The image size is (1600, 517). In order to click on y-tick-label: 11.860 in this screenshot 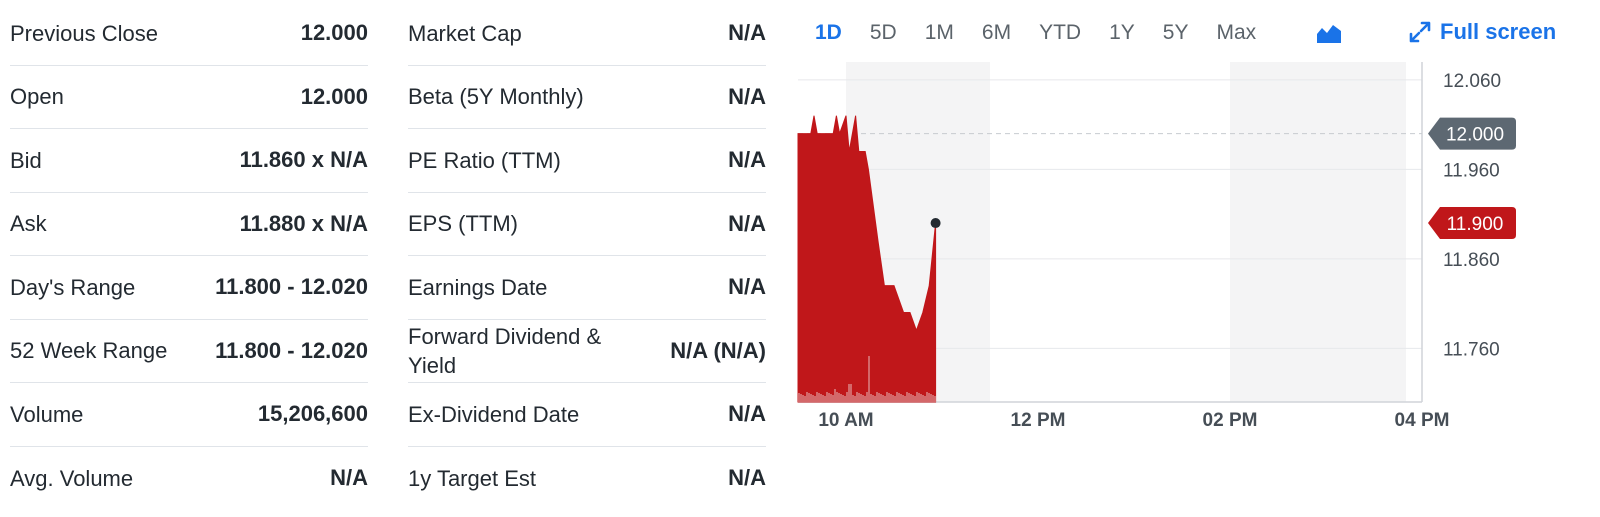, I will do `click(1471, 260)`.